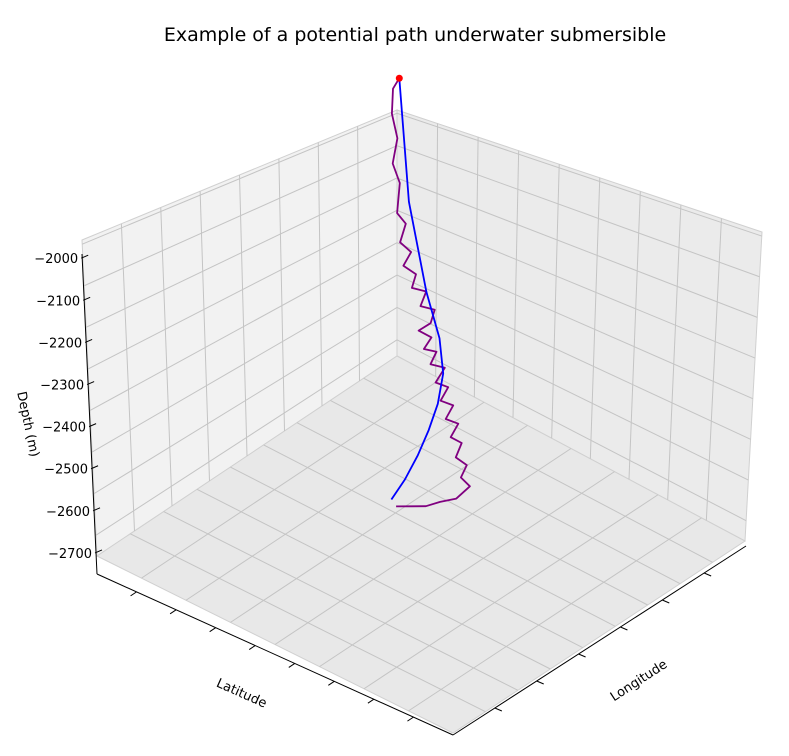 This screenshot has width=789, height=756. I want to click on y-axis-line, so click(275, 654).